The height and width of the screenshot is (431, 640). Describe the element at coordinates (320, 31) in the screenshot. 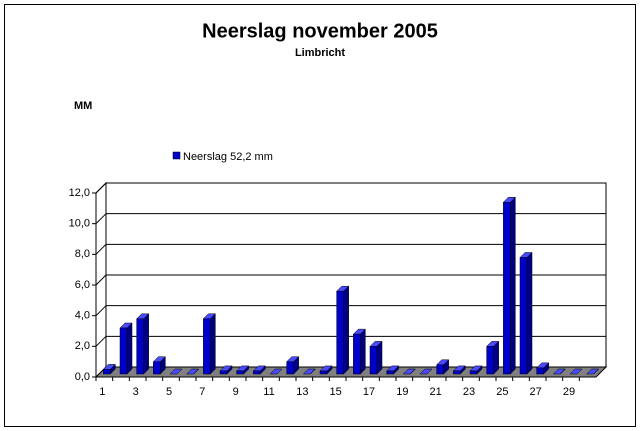

I see `chart-title: Neerslag november 2005` at that location.